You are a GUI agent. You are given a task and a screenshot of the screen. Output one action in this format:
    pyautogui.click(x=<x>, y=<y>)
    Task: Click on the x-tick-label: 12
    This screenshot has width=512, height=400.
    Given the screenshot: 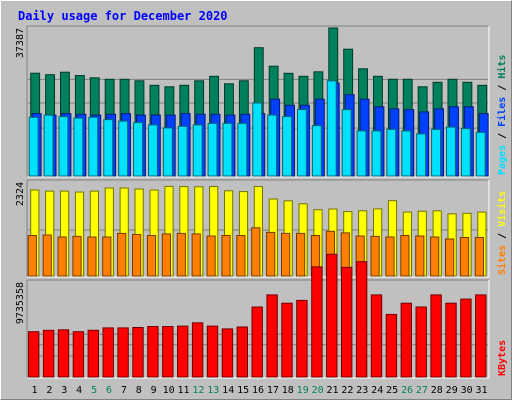 What is the action you would take?
    pyautogui.click(x=198, y=390)
    